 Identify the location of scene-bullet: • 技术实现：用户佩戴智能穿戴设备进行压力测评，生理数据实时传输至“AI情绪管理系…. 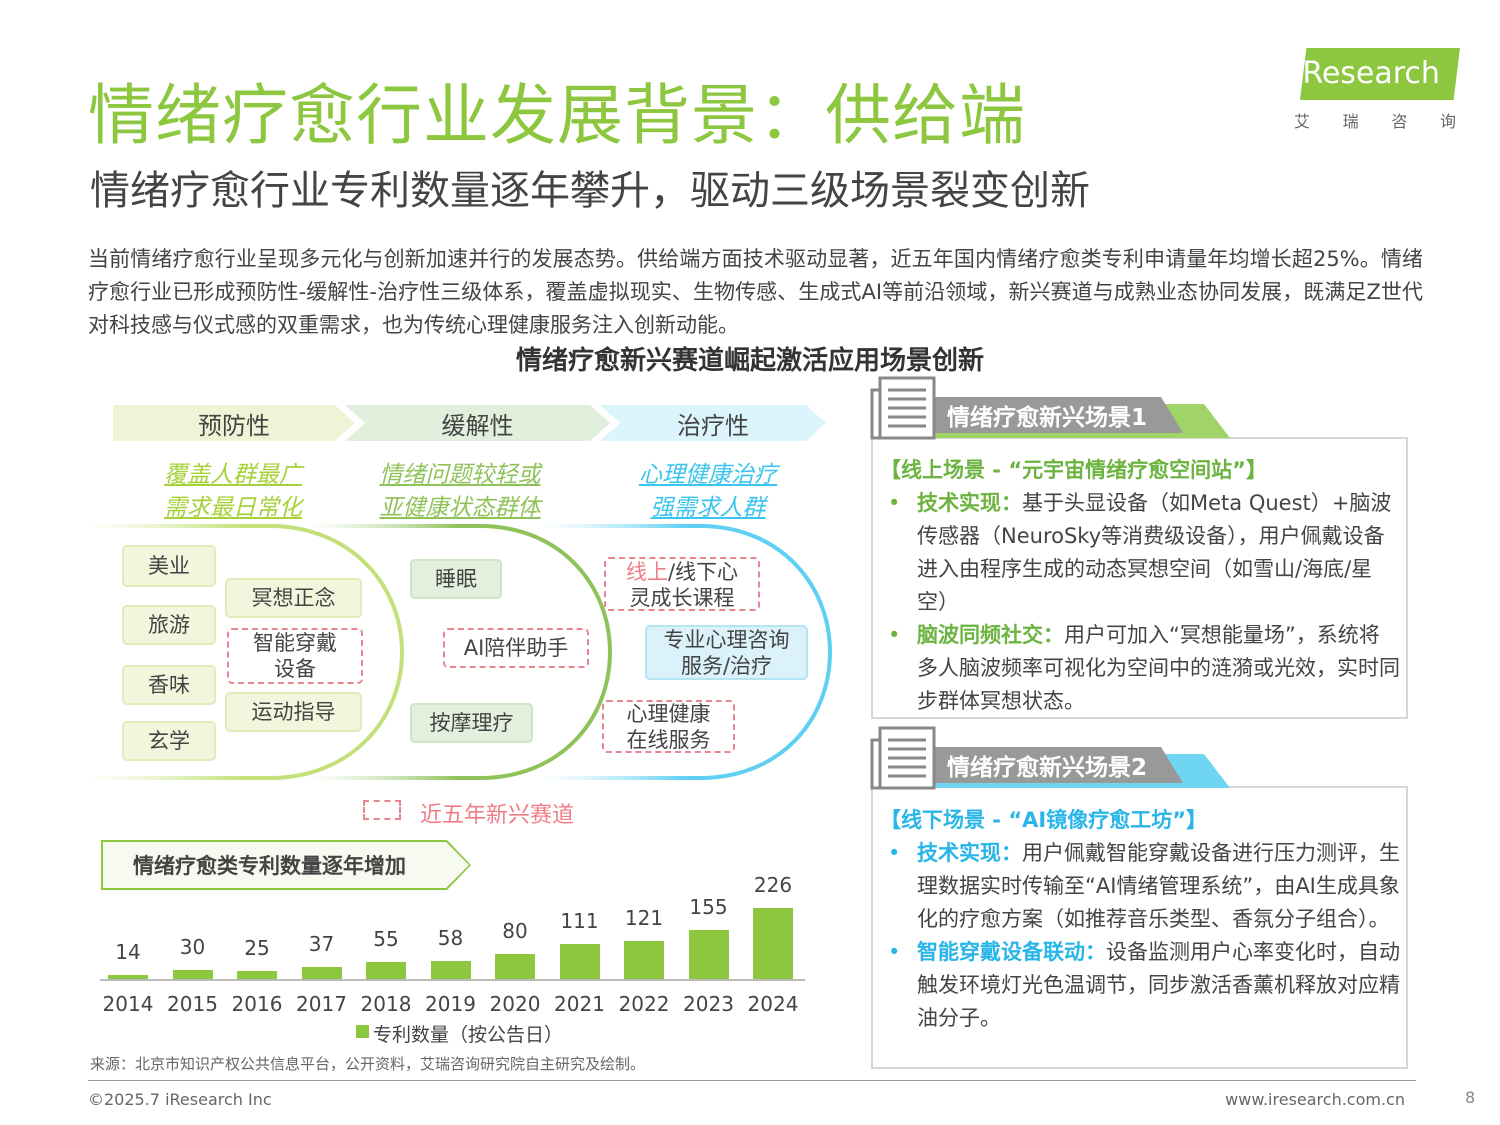
(1140, 886).